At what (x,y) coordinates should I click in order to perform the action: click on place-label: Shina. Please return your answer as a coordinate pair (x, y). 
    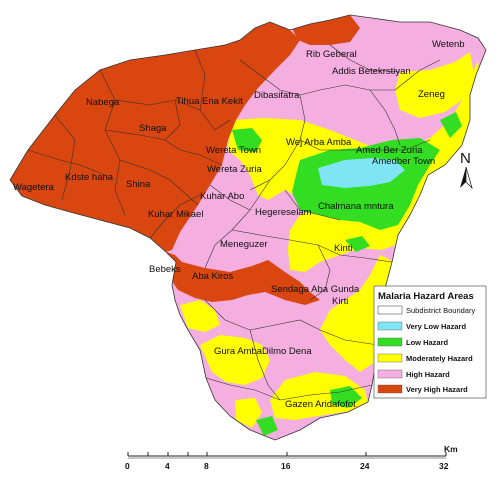
    Looking at the image, I should click on (138, 184).